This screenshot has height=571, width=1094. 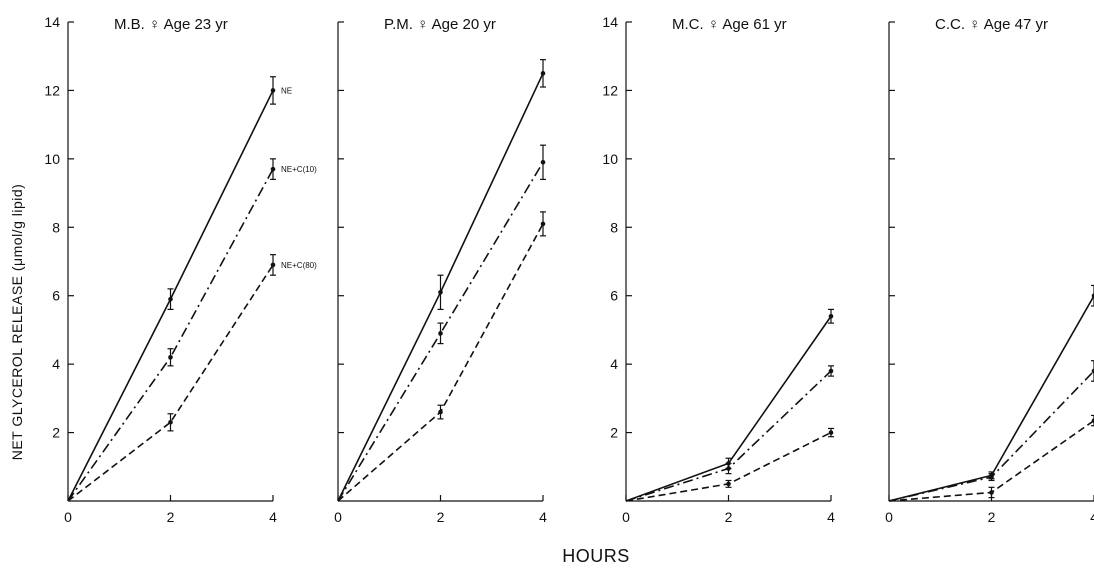 I want to click on panel-title: M.B. ♀ Age 23 yr, so click(x=171, y=24).